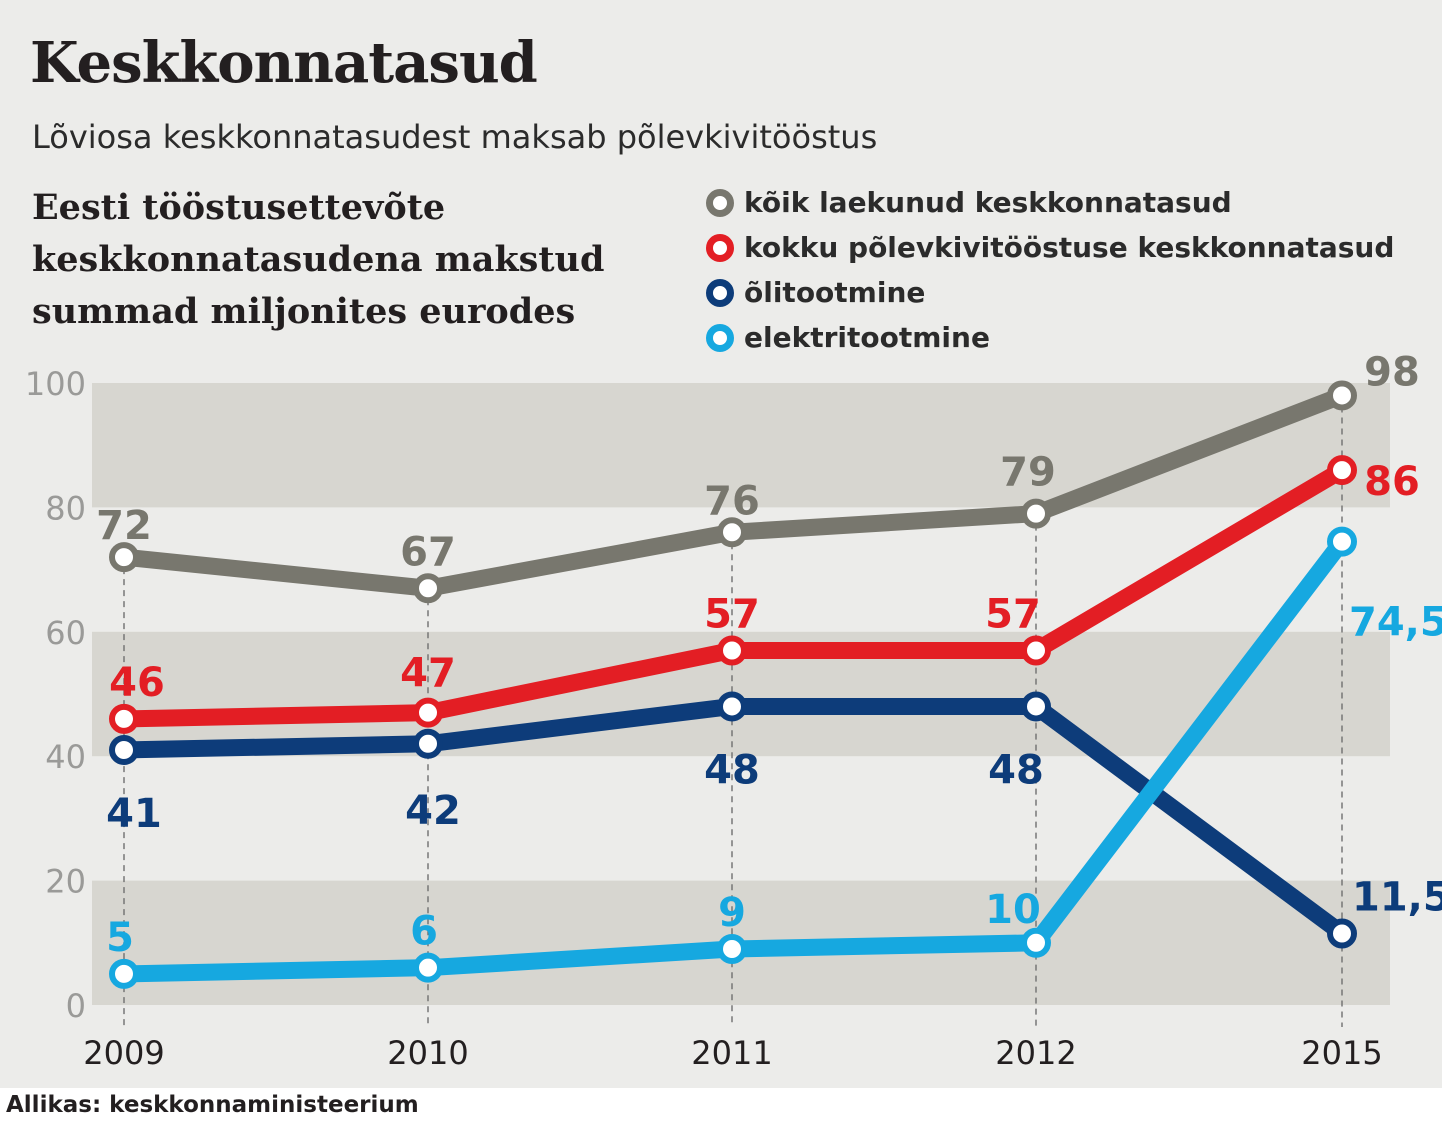 This screenshot has width=1442, height=1122. I want to click on y-tick-label: 100, so click(55, 384).